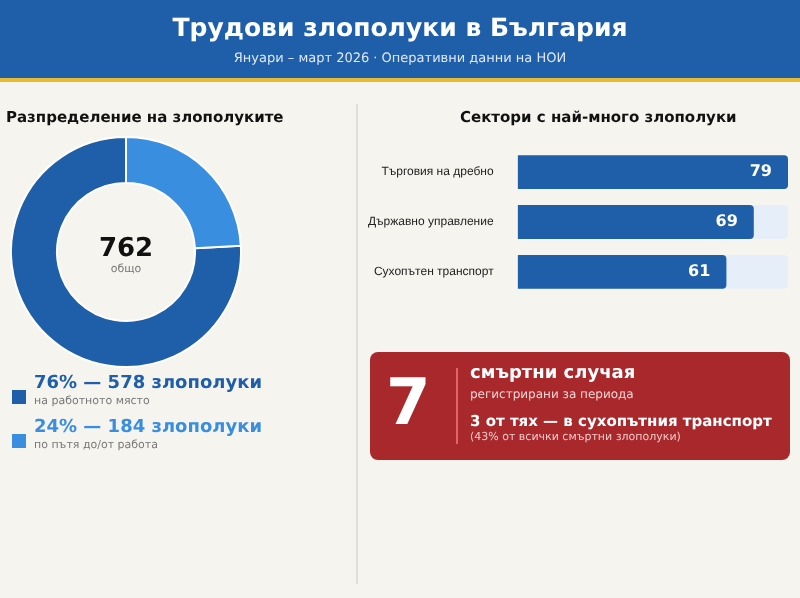  Describe the element at coordinates (148, 384) in the screenshot. I see `data-label: 76% — 578 злополуки` at that location.